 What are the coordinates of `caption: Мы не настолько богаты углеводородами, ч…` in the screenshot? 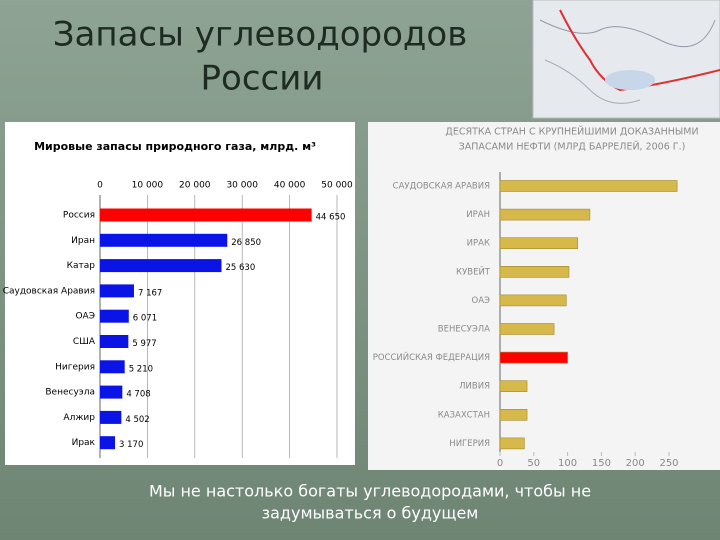 It's located at (370, 491).